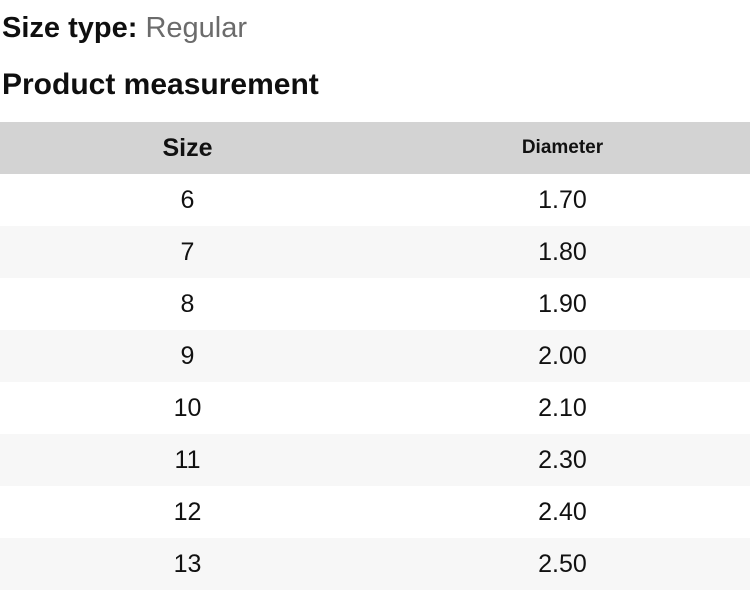  What do you see at coordinates (562, 459) in the screenshot?
I see `cell-diameter: 2.30` at bounding box center [562, 459].